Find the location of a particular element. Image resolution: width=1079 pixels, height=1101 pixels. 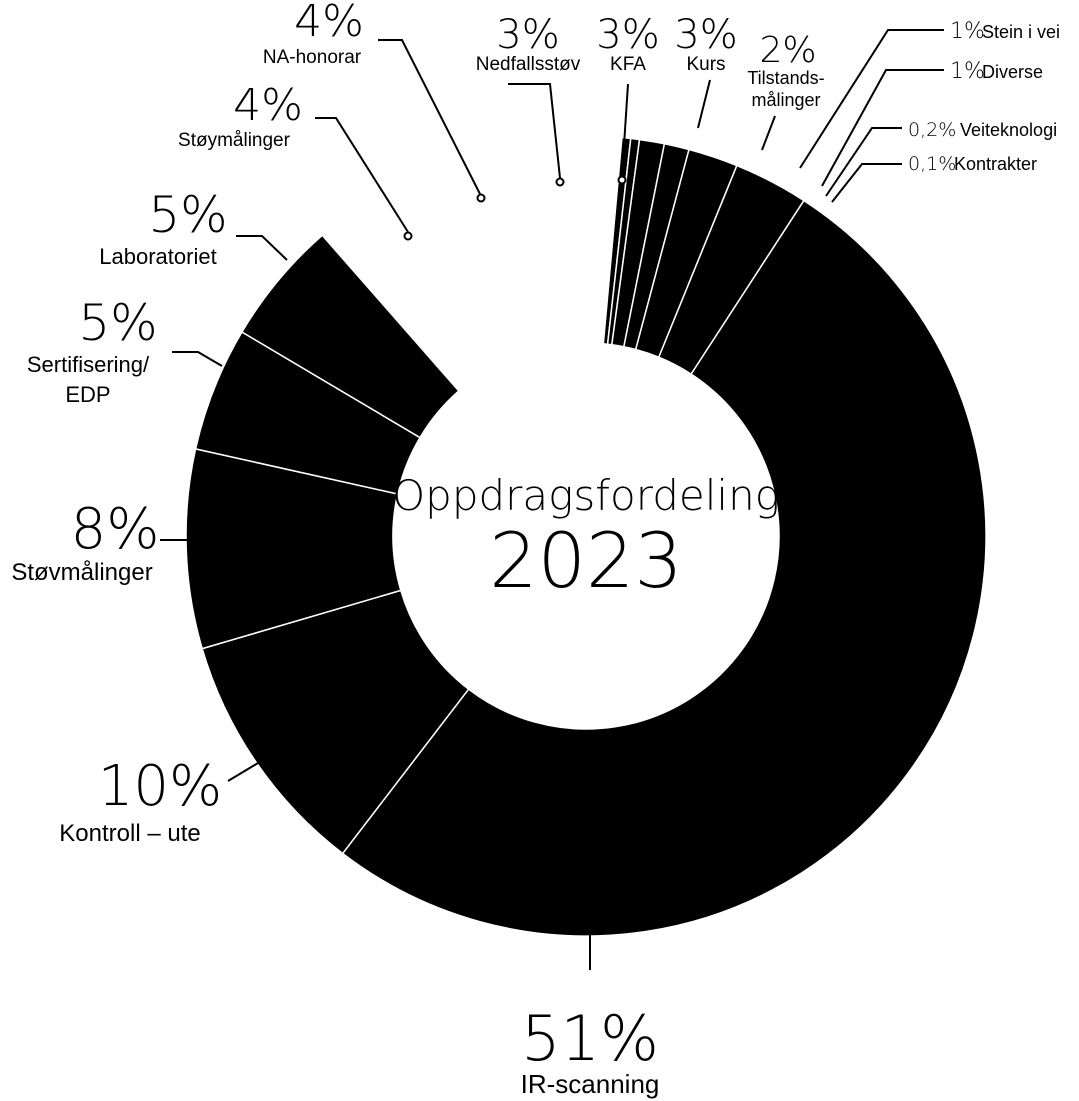

value-label-ir-scanning: 51% is located at coordinates (590, 1038).